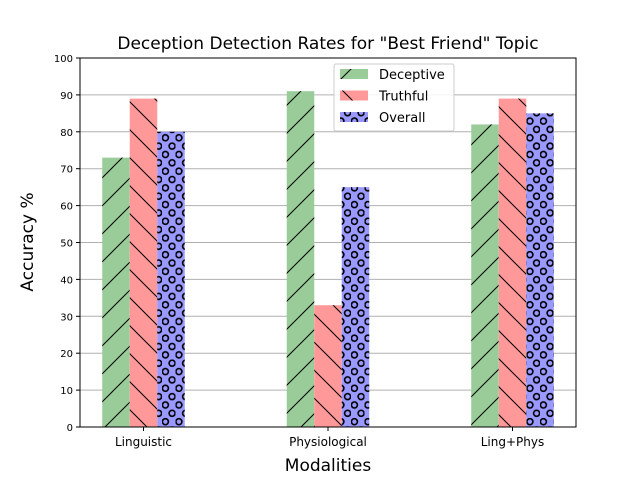  I want to click on y-tick-label: 100, so click(63, 59).